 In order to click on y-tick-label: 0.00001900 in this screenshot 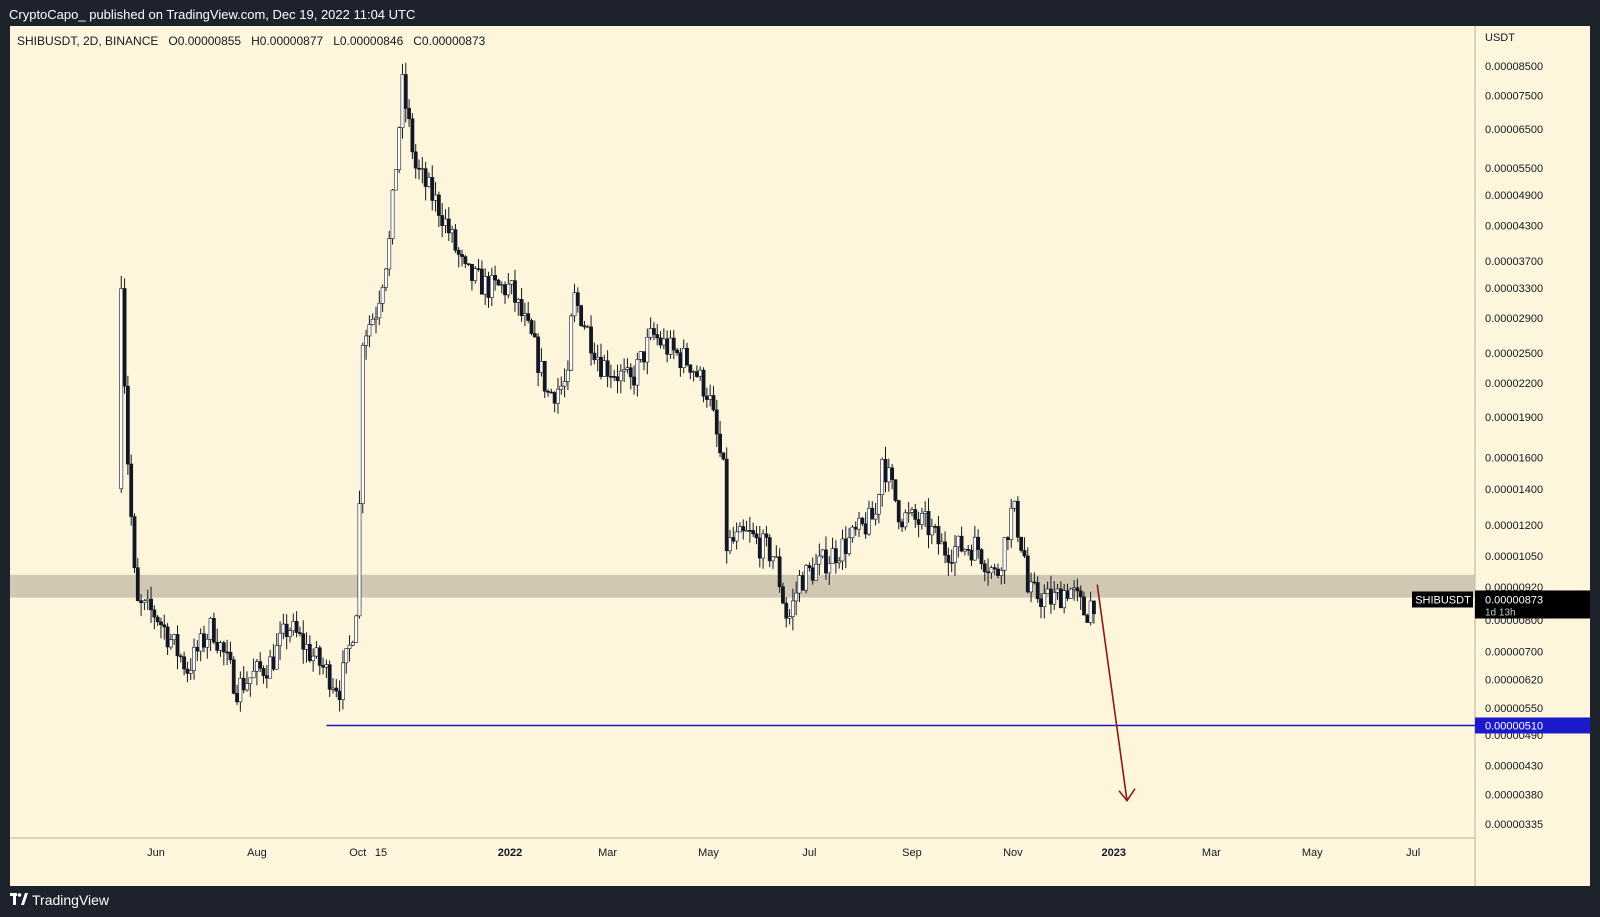, I will do `click(1514, 418)`.